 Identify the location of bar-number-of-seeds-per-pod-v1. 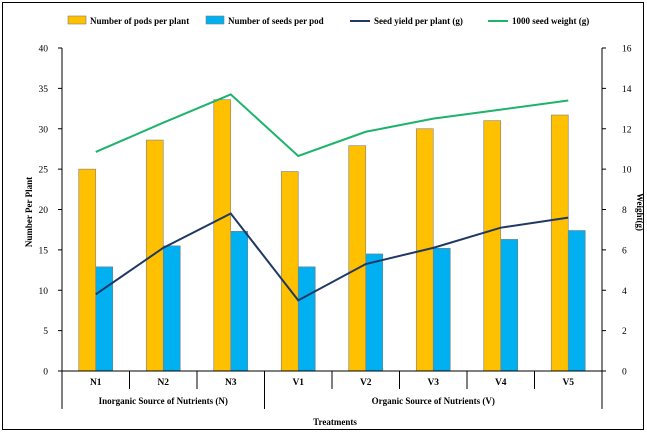
(306, 319).